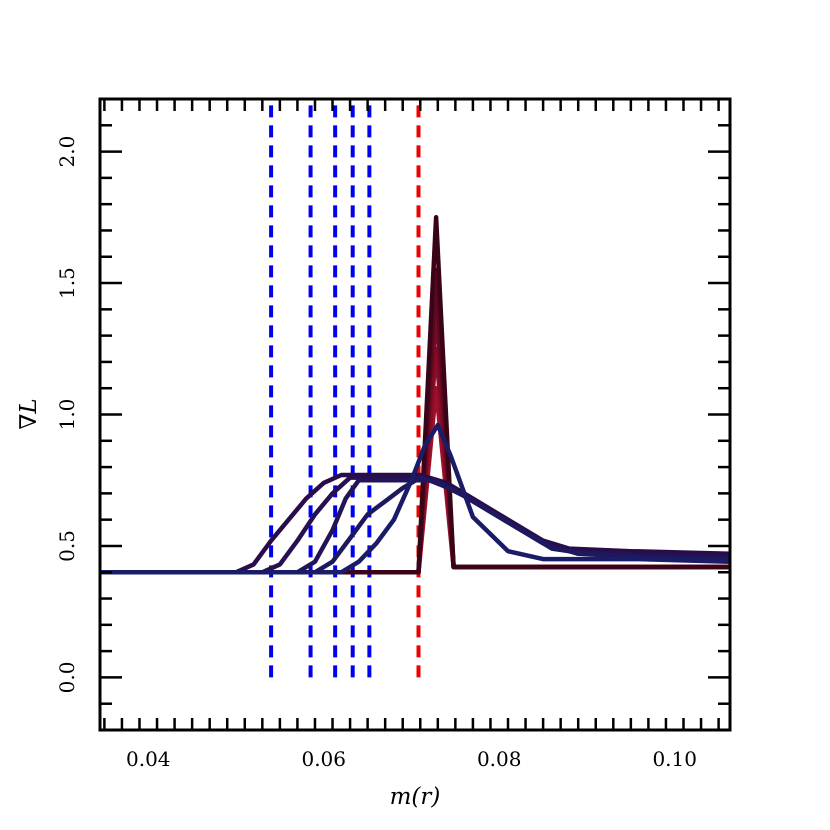  Describe the element at coordinates (674, 759) in the screenshot. I see `x-tick-label: 0.10` at that location.